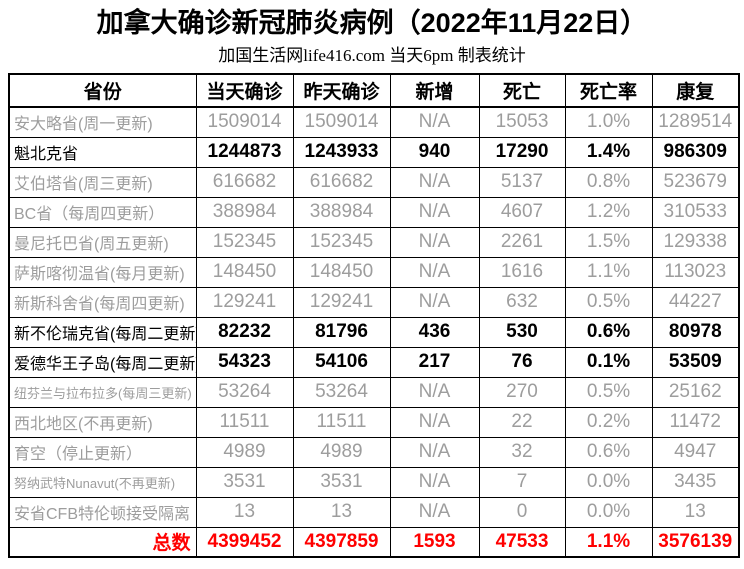  Describe the element at coordinates (244, 242) in the screenshot. I see `today-confirmed-cell: 152345` at that location.